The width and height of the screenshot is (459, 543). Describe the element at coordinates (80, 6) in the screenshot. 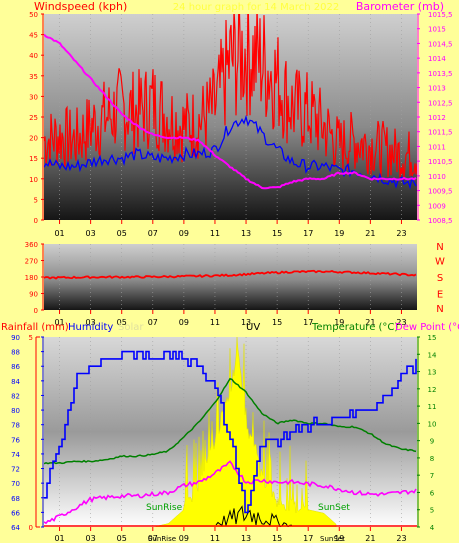

I see `windspeed-axis-title: Windspeed (kph)` at that location.